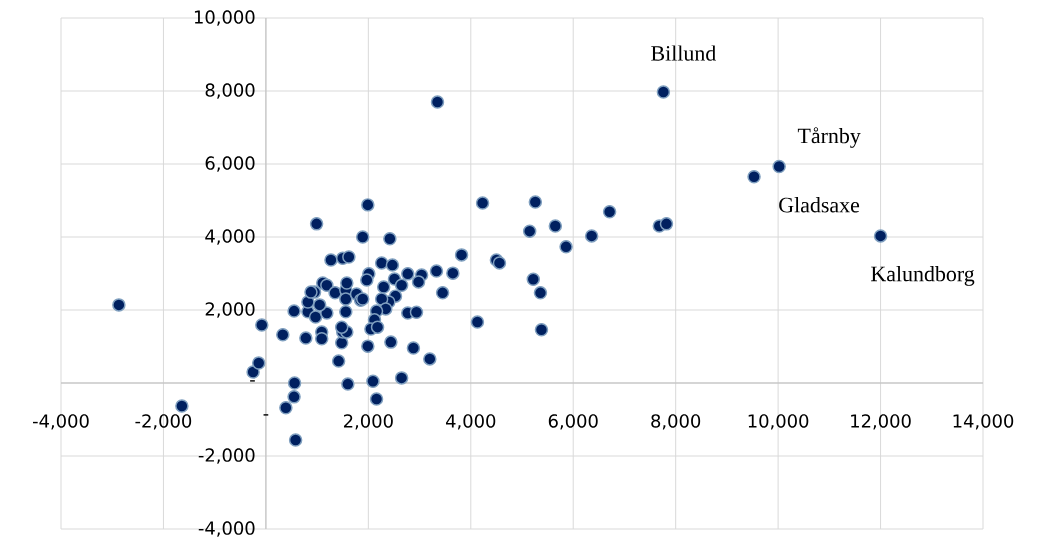 The width and height of the screenshot is (1042, 543). I want to click on x-tick-label: -2,000, so click(163, 422).